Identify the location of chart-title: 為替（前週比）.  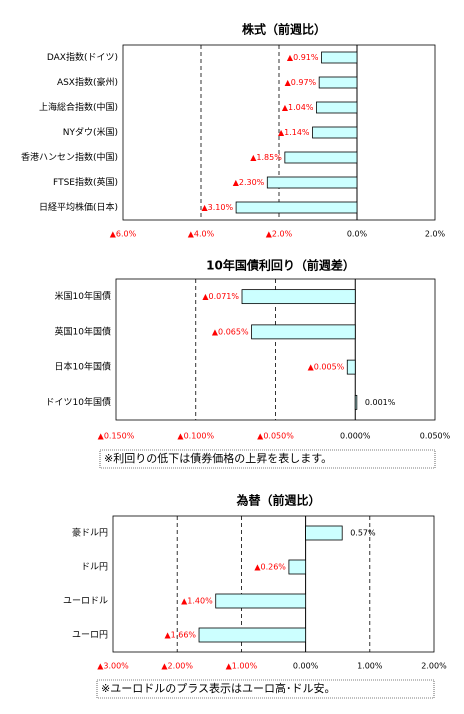
(278, 500).